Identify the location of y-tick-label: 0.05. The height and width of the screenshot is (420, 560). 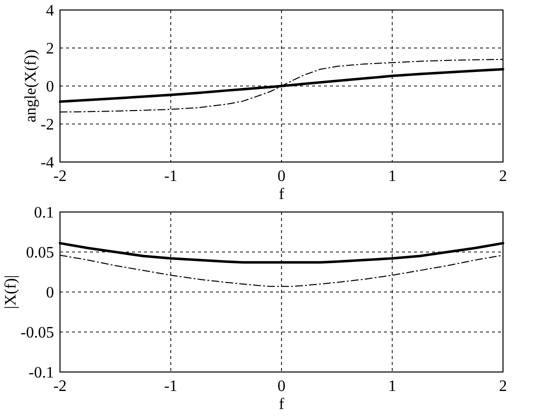
(40, 253).